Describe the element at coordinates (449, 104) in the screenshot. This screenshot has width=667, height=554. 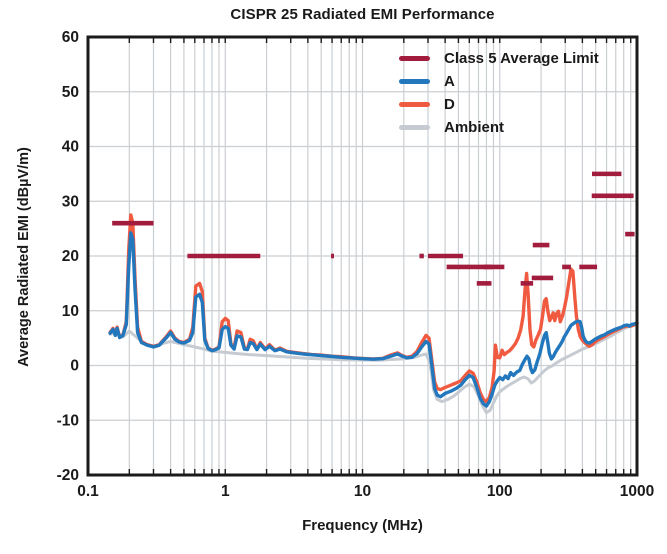
I see `legend-label: D` at that location.